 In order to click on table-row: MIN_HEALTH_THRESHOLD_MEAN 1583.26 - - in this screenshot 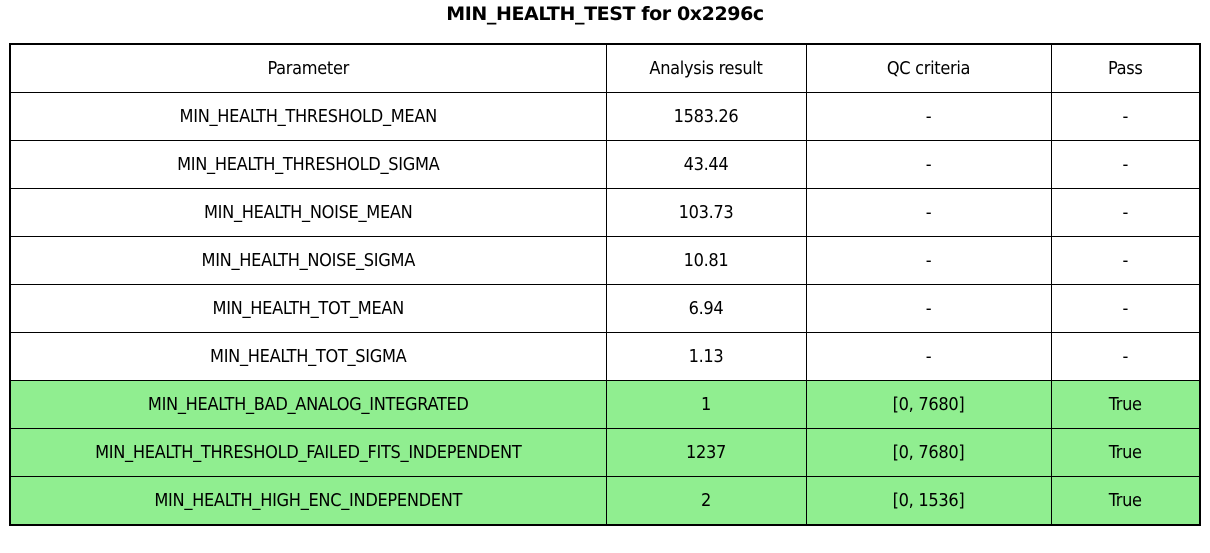, I will do `click(605, 116)`.